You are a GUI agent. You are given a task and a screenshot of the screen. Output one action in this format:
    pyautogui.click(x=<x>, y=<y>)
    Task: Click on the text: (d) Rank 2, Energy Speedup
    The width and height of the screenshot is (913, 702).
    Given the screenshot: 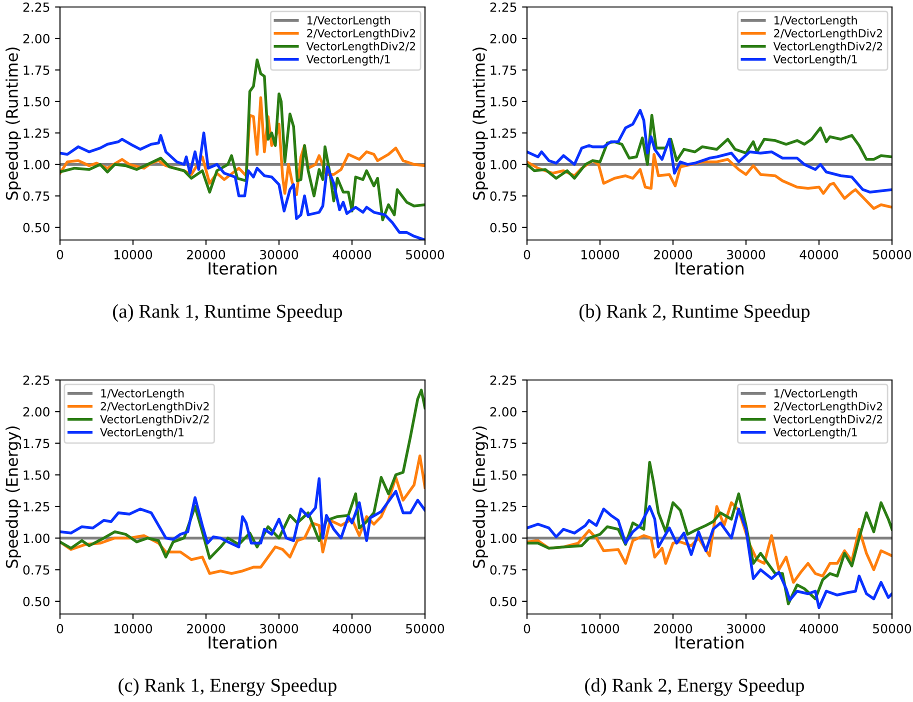 What is the action you would take?
    pyautogui.click(x=694, y=687)
    